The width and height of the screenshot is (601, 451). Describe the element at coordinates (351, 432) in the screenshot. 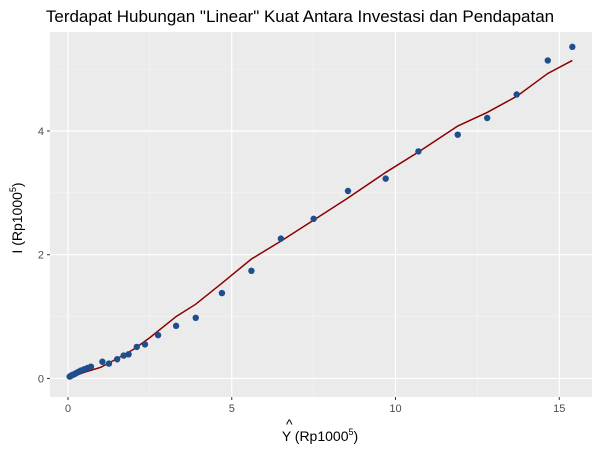

I see `x-axis-title-sup: 5` at that location.